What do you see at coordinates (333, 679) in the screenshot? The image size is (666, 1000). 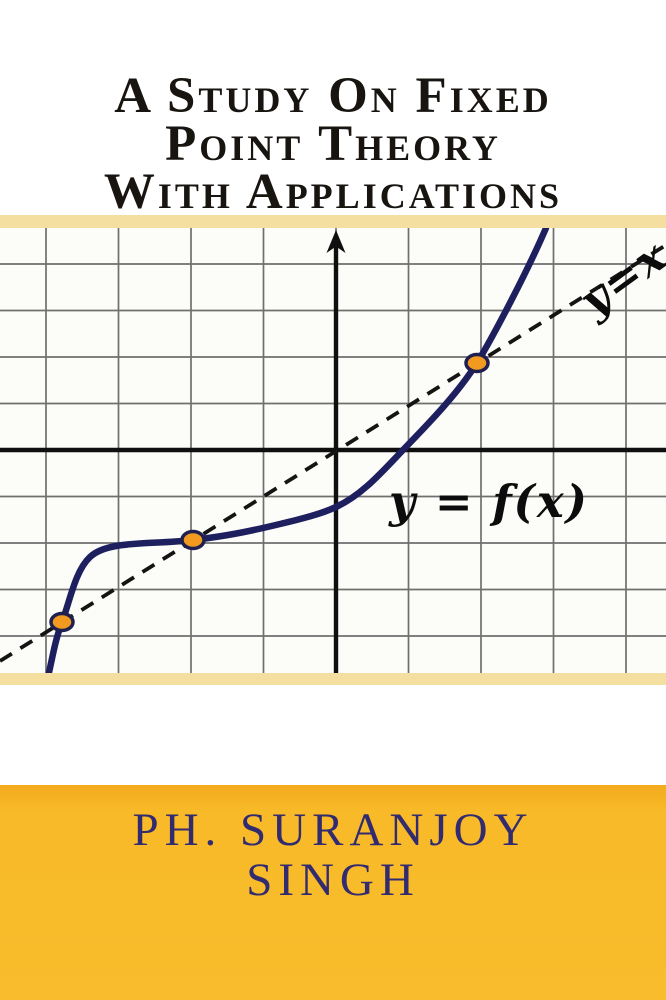 I see `divider-stripe-bottom` at bounding box center [333, 679].